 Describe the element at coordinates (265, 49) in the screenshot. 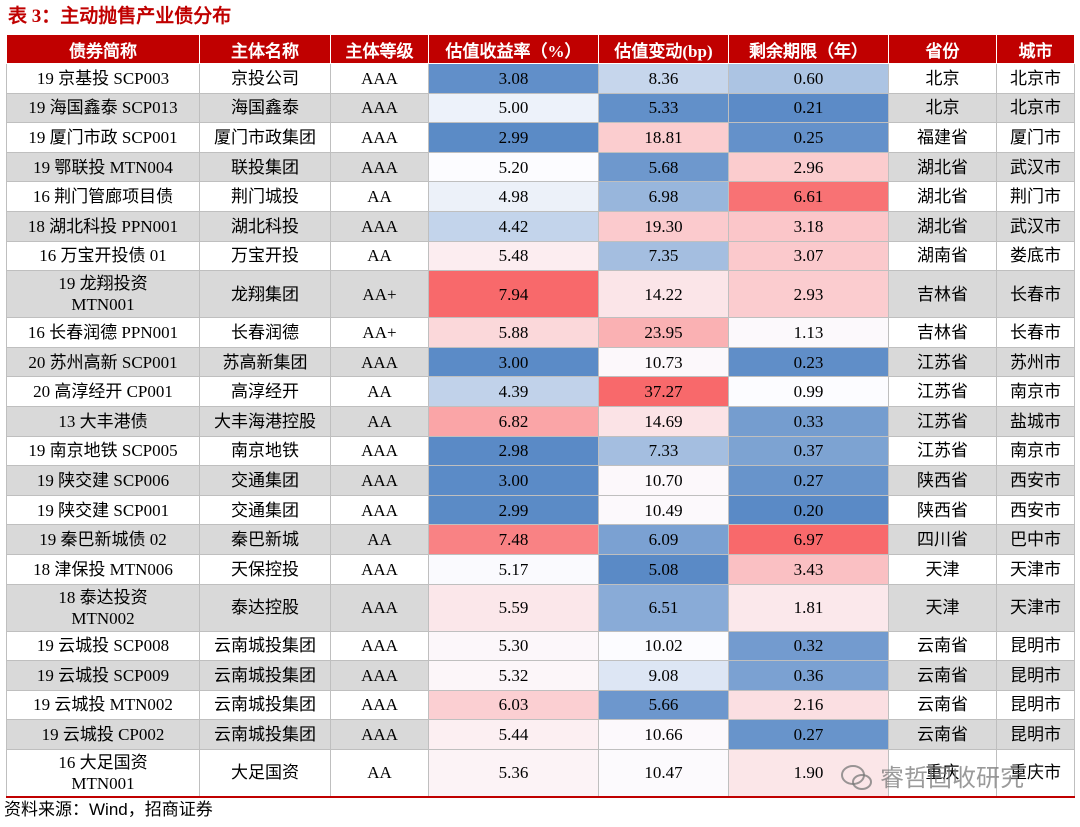

I see `column-header: 主体名称` at that location.